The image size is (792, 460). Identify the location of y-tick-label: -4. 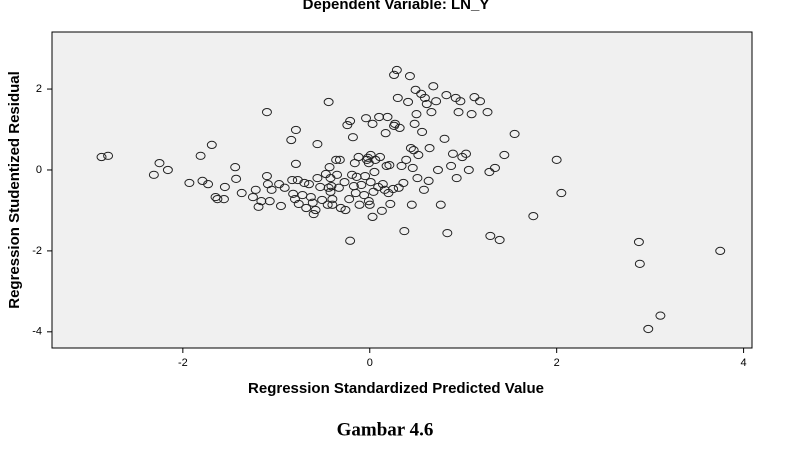
(37, 332).